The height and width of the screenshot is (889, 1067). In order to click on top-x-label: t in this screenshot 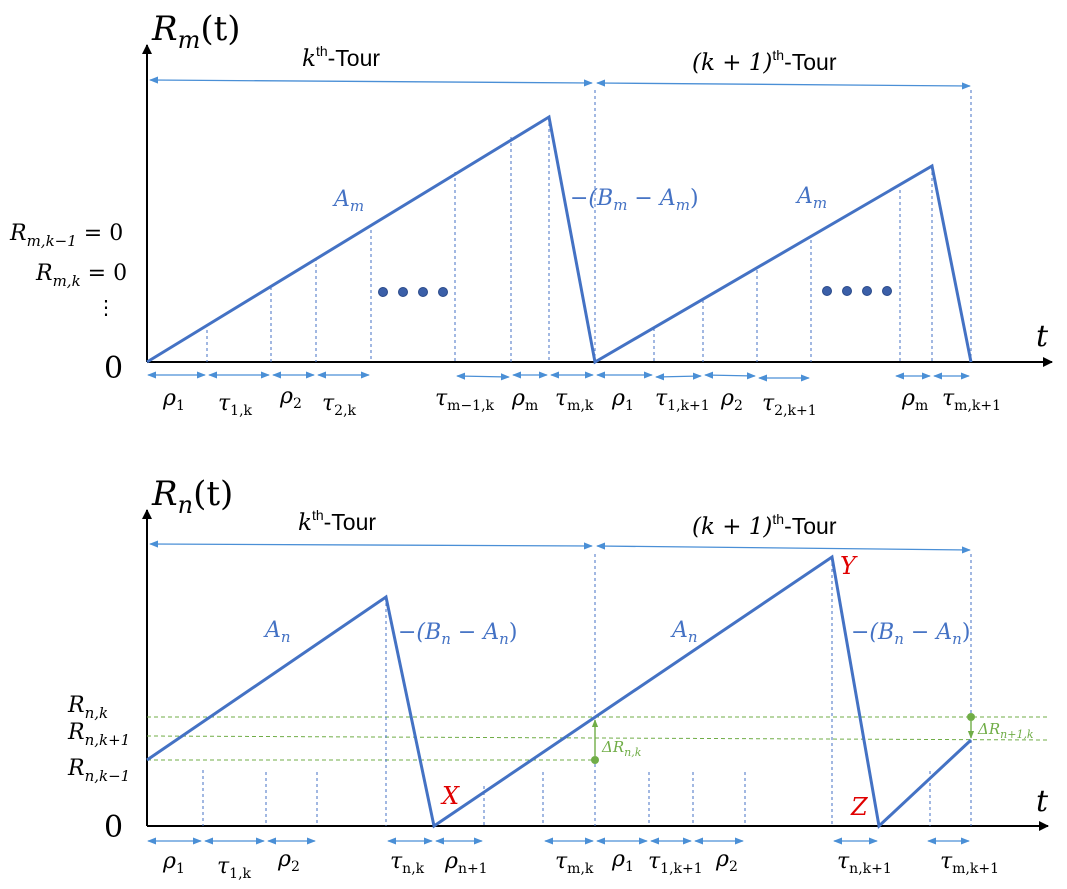, I will do `click(1042, 336)`.